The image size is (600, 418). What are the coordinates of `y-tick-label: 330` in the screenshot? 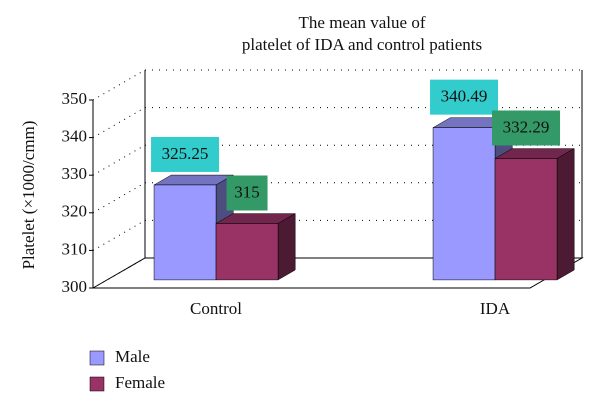 It's located at (75, 173).